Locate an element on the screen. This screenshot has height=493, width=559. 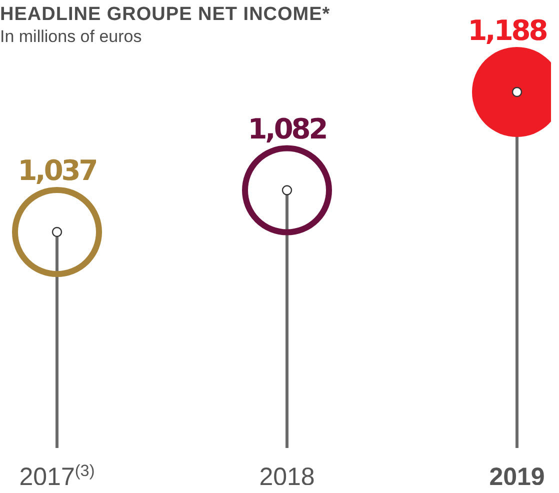
data-label: 1,037 is located at coordinates (57, 170).